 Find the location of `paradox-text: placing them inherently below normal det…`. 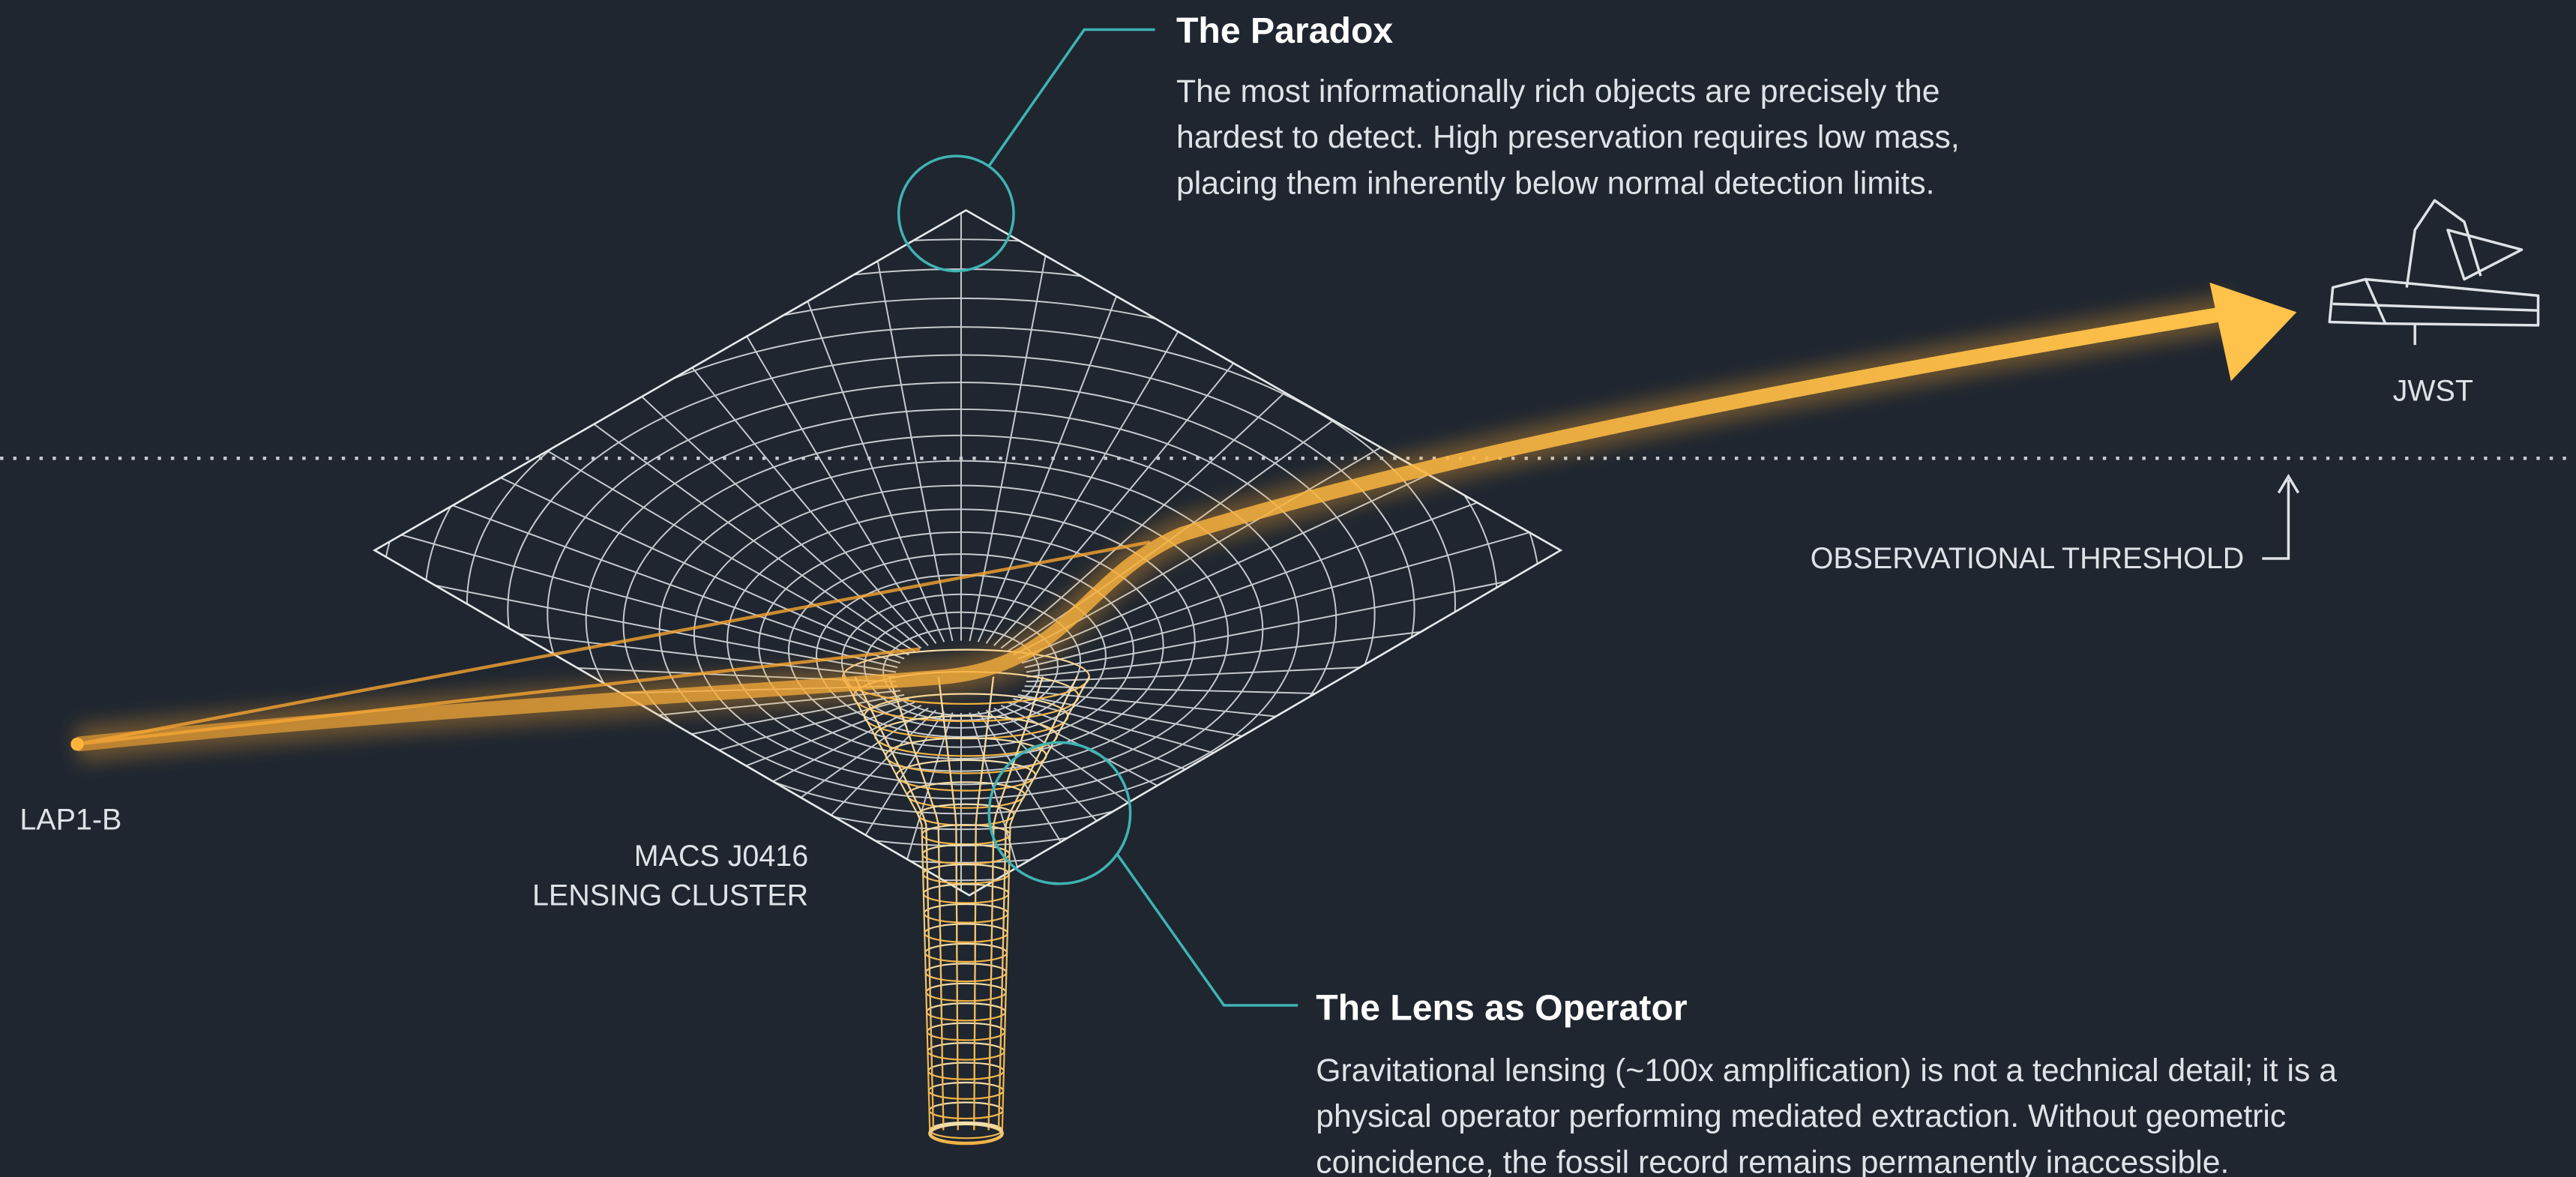

paradox-text: placing them inherently below normal det… is located at coordinates (1555, 184).